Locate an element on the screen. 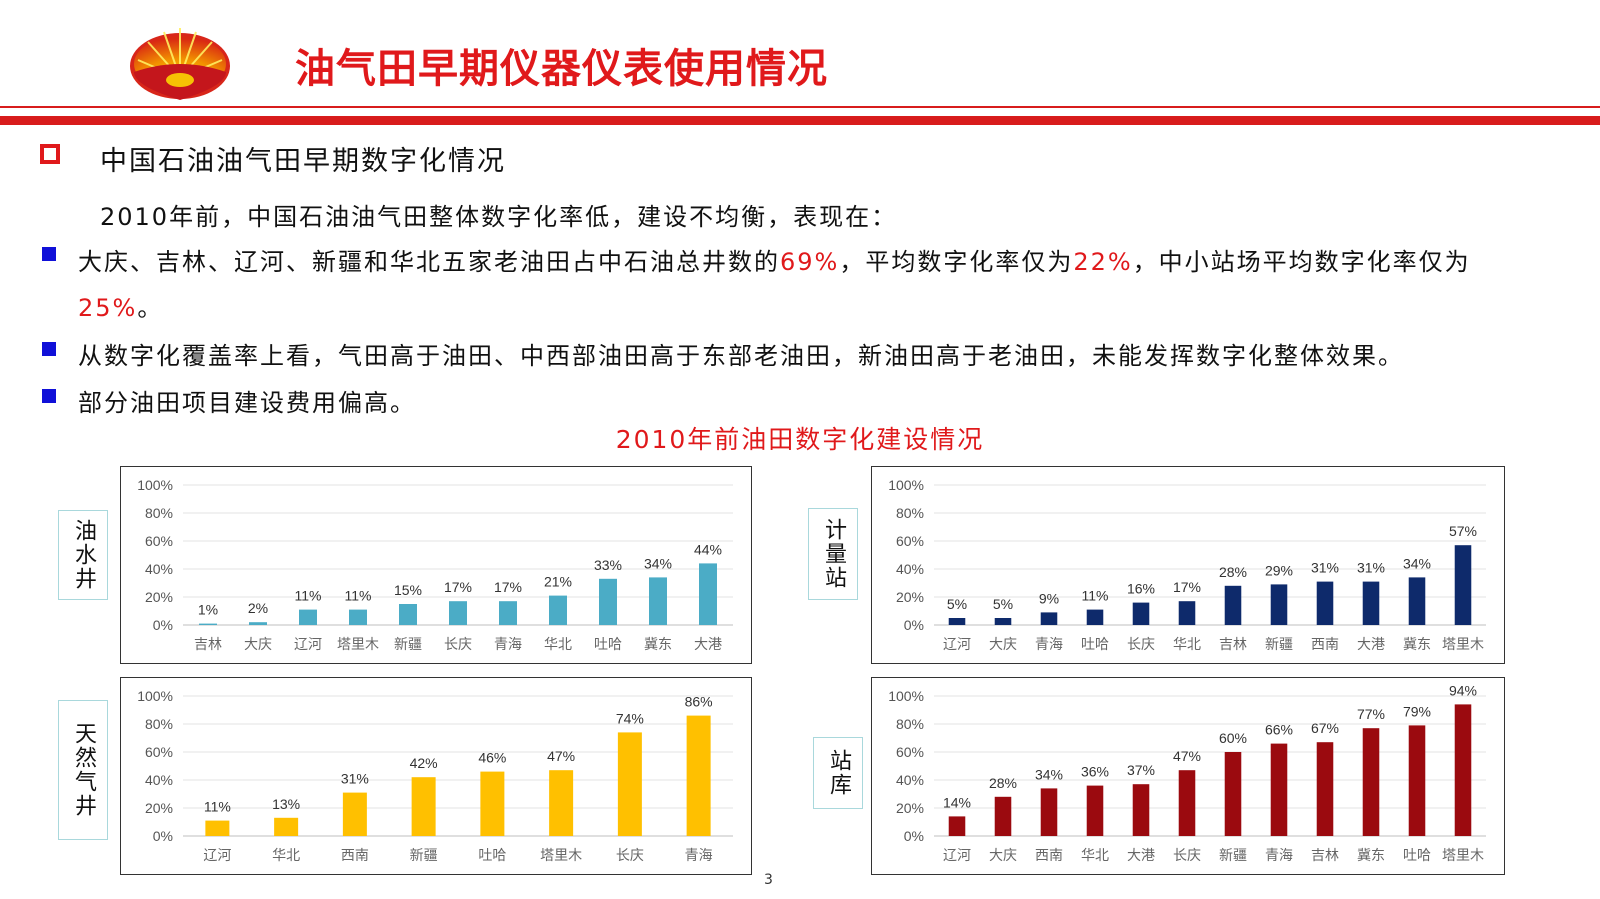 This screenshot has width=1600, height=899. data-label: 17% is located at coordinates (508, 587).